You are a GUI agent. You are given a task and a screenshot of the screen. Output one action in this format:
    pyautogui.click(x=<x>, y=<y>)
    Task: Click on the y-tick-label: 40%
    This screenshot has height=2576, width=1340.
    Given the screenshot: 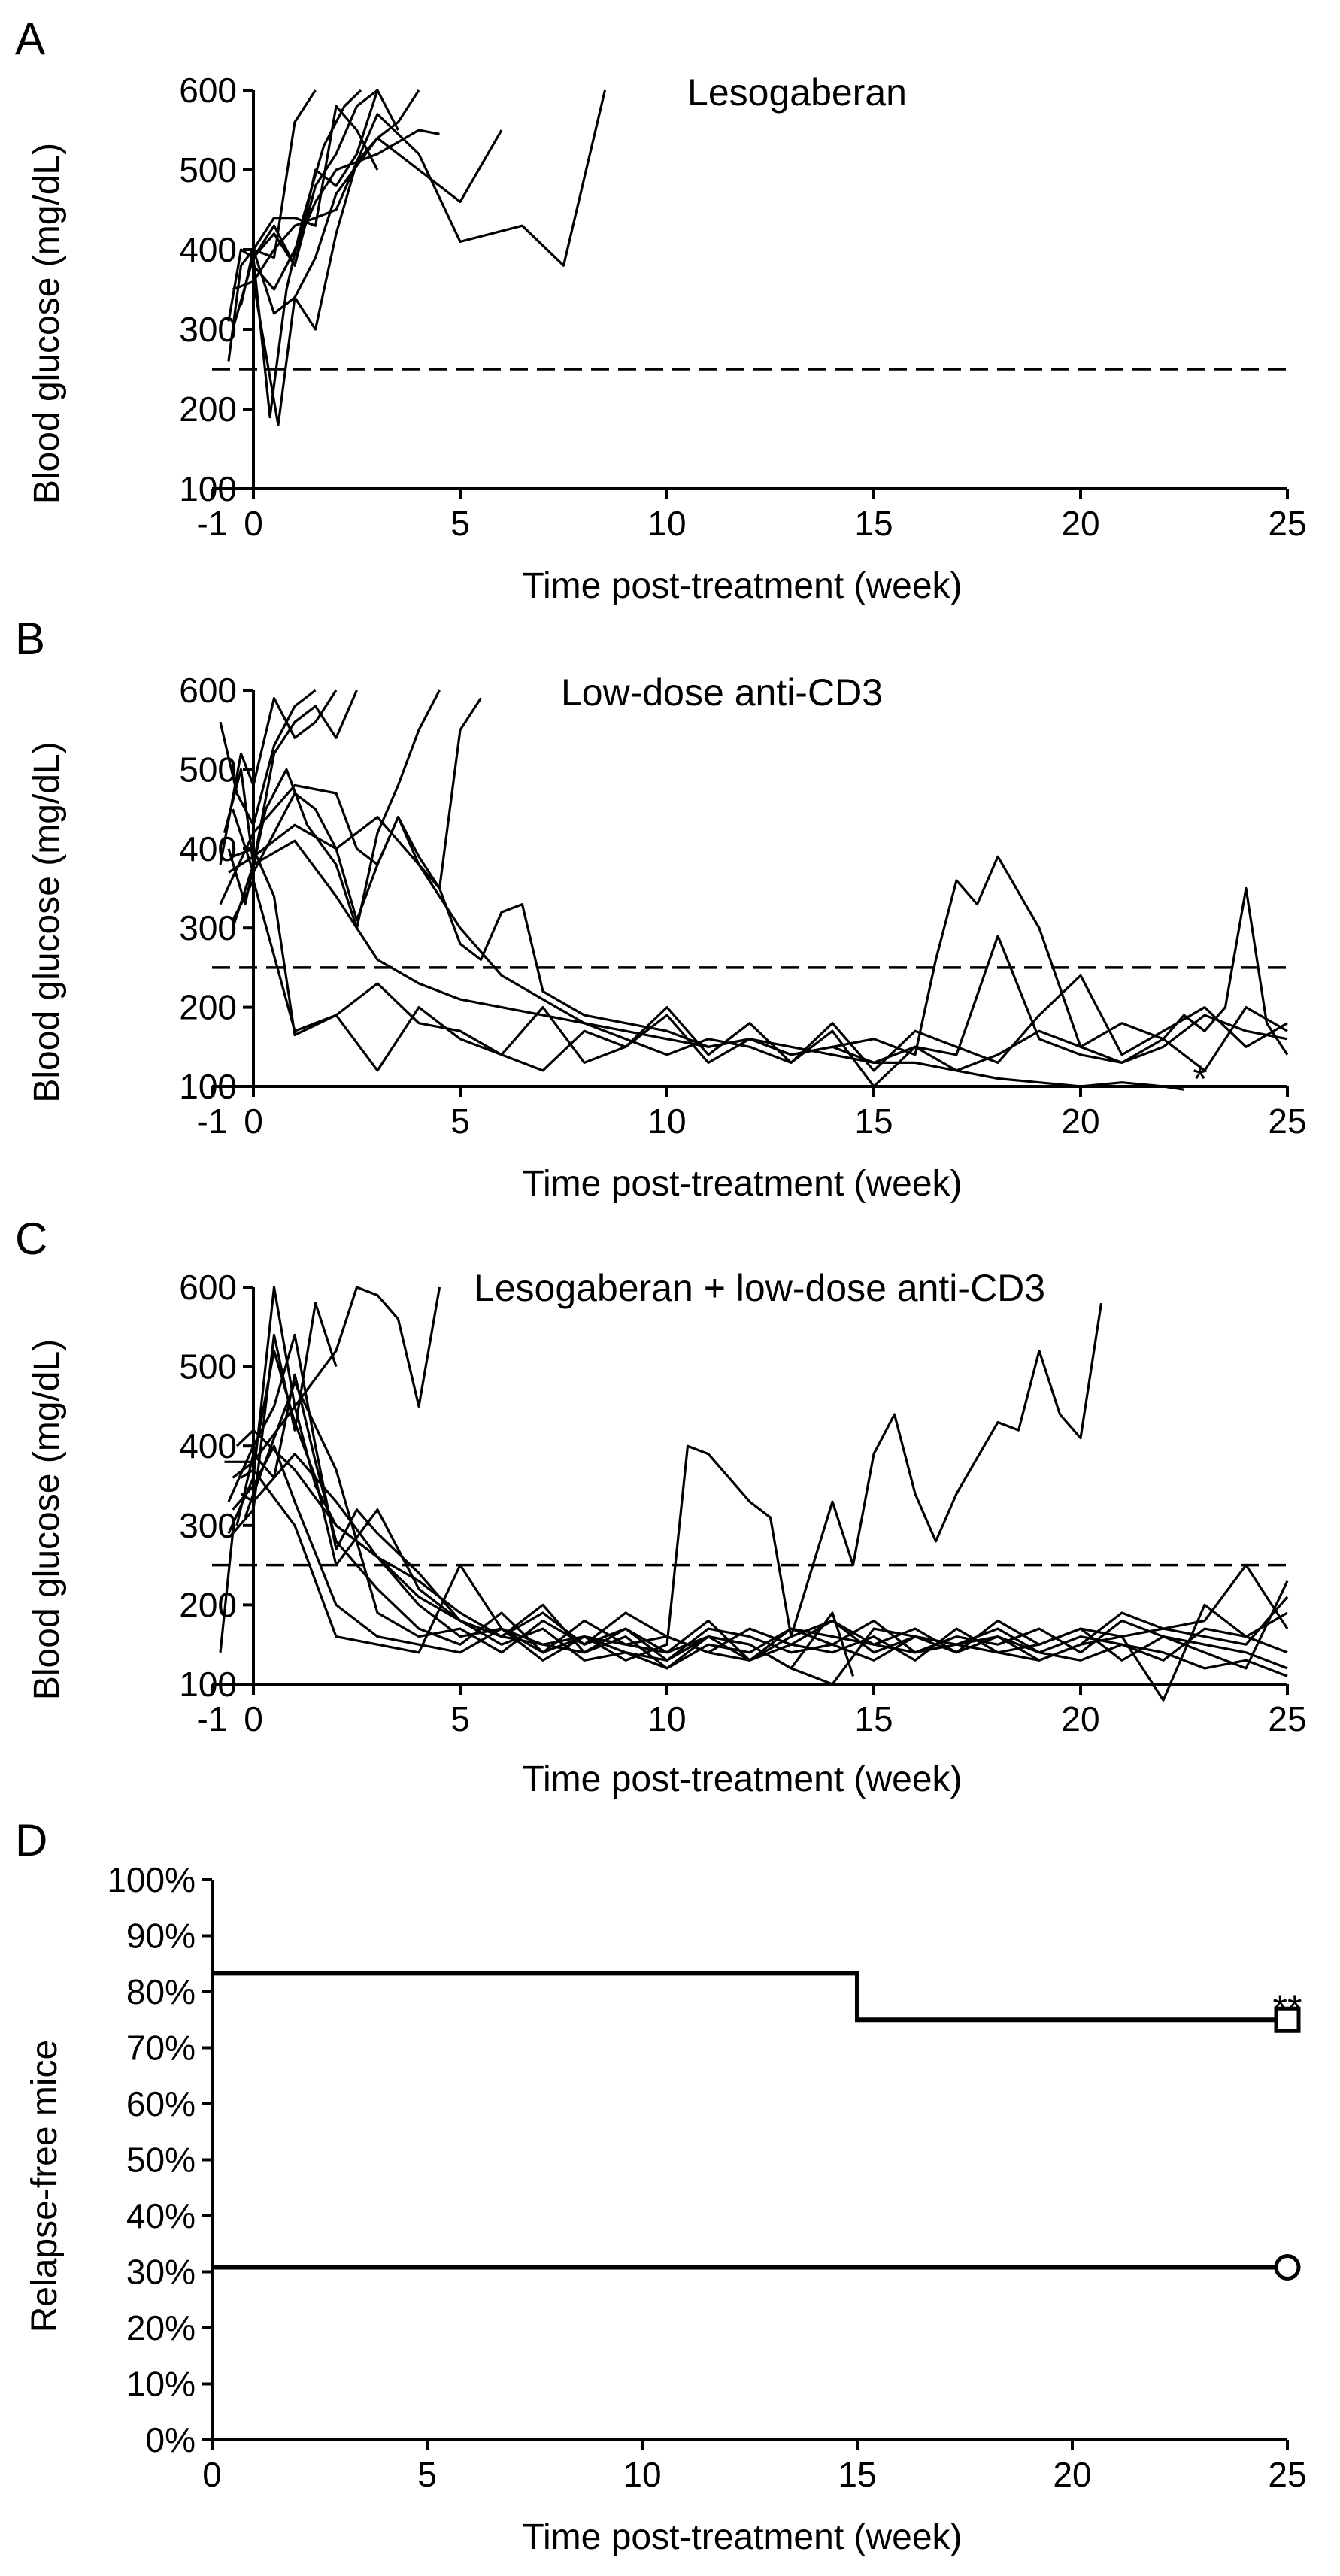 What is the action you would take?
    pyautogui.click(x=161, y=2215)
    